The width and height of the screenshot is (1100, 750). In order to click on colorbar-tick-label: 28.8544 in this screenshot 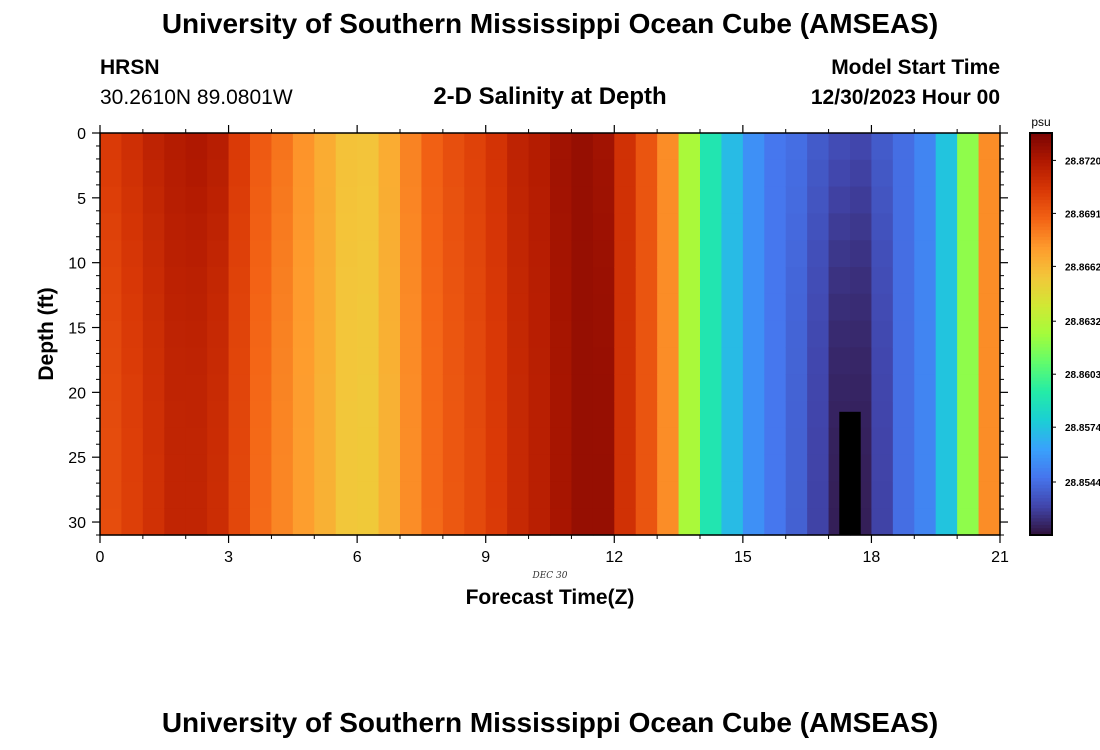, I will do `click(1082, 483)`.